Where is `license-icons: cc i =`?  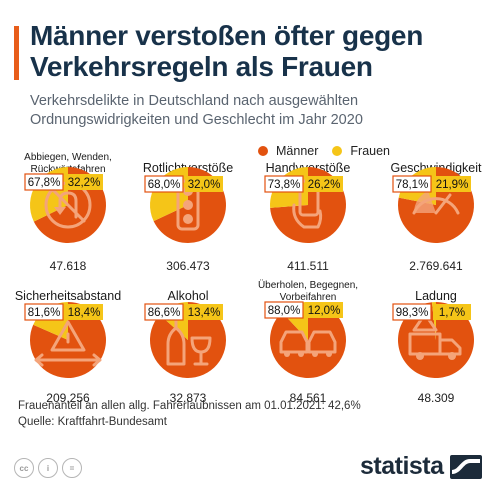
license-icons: cc i = is located at coordinates (48, 468).